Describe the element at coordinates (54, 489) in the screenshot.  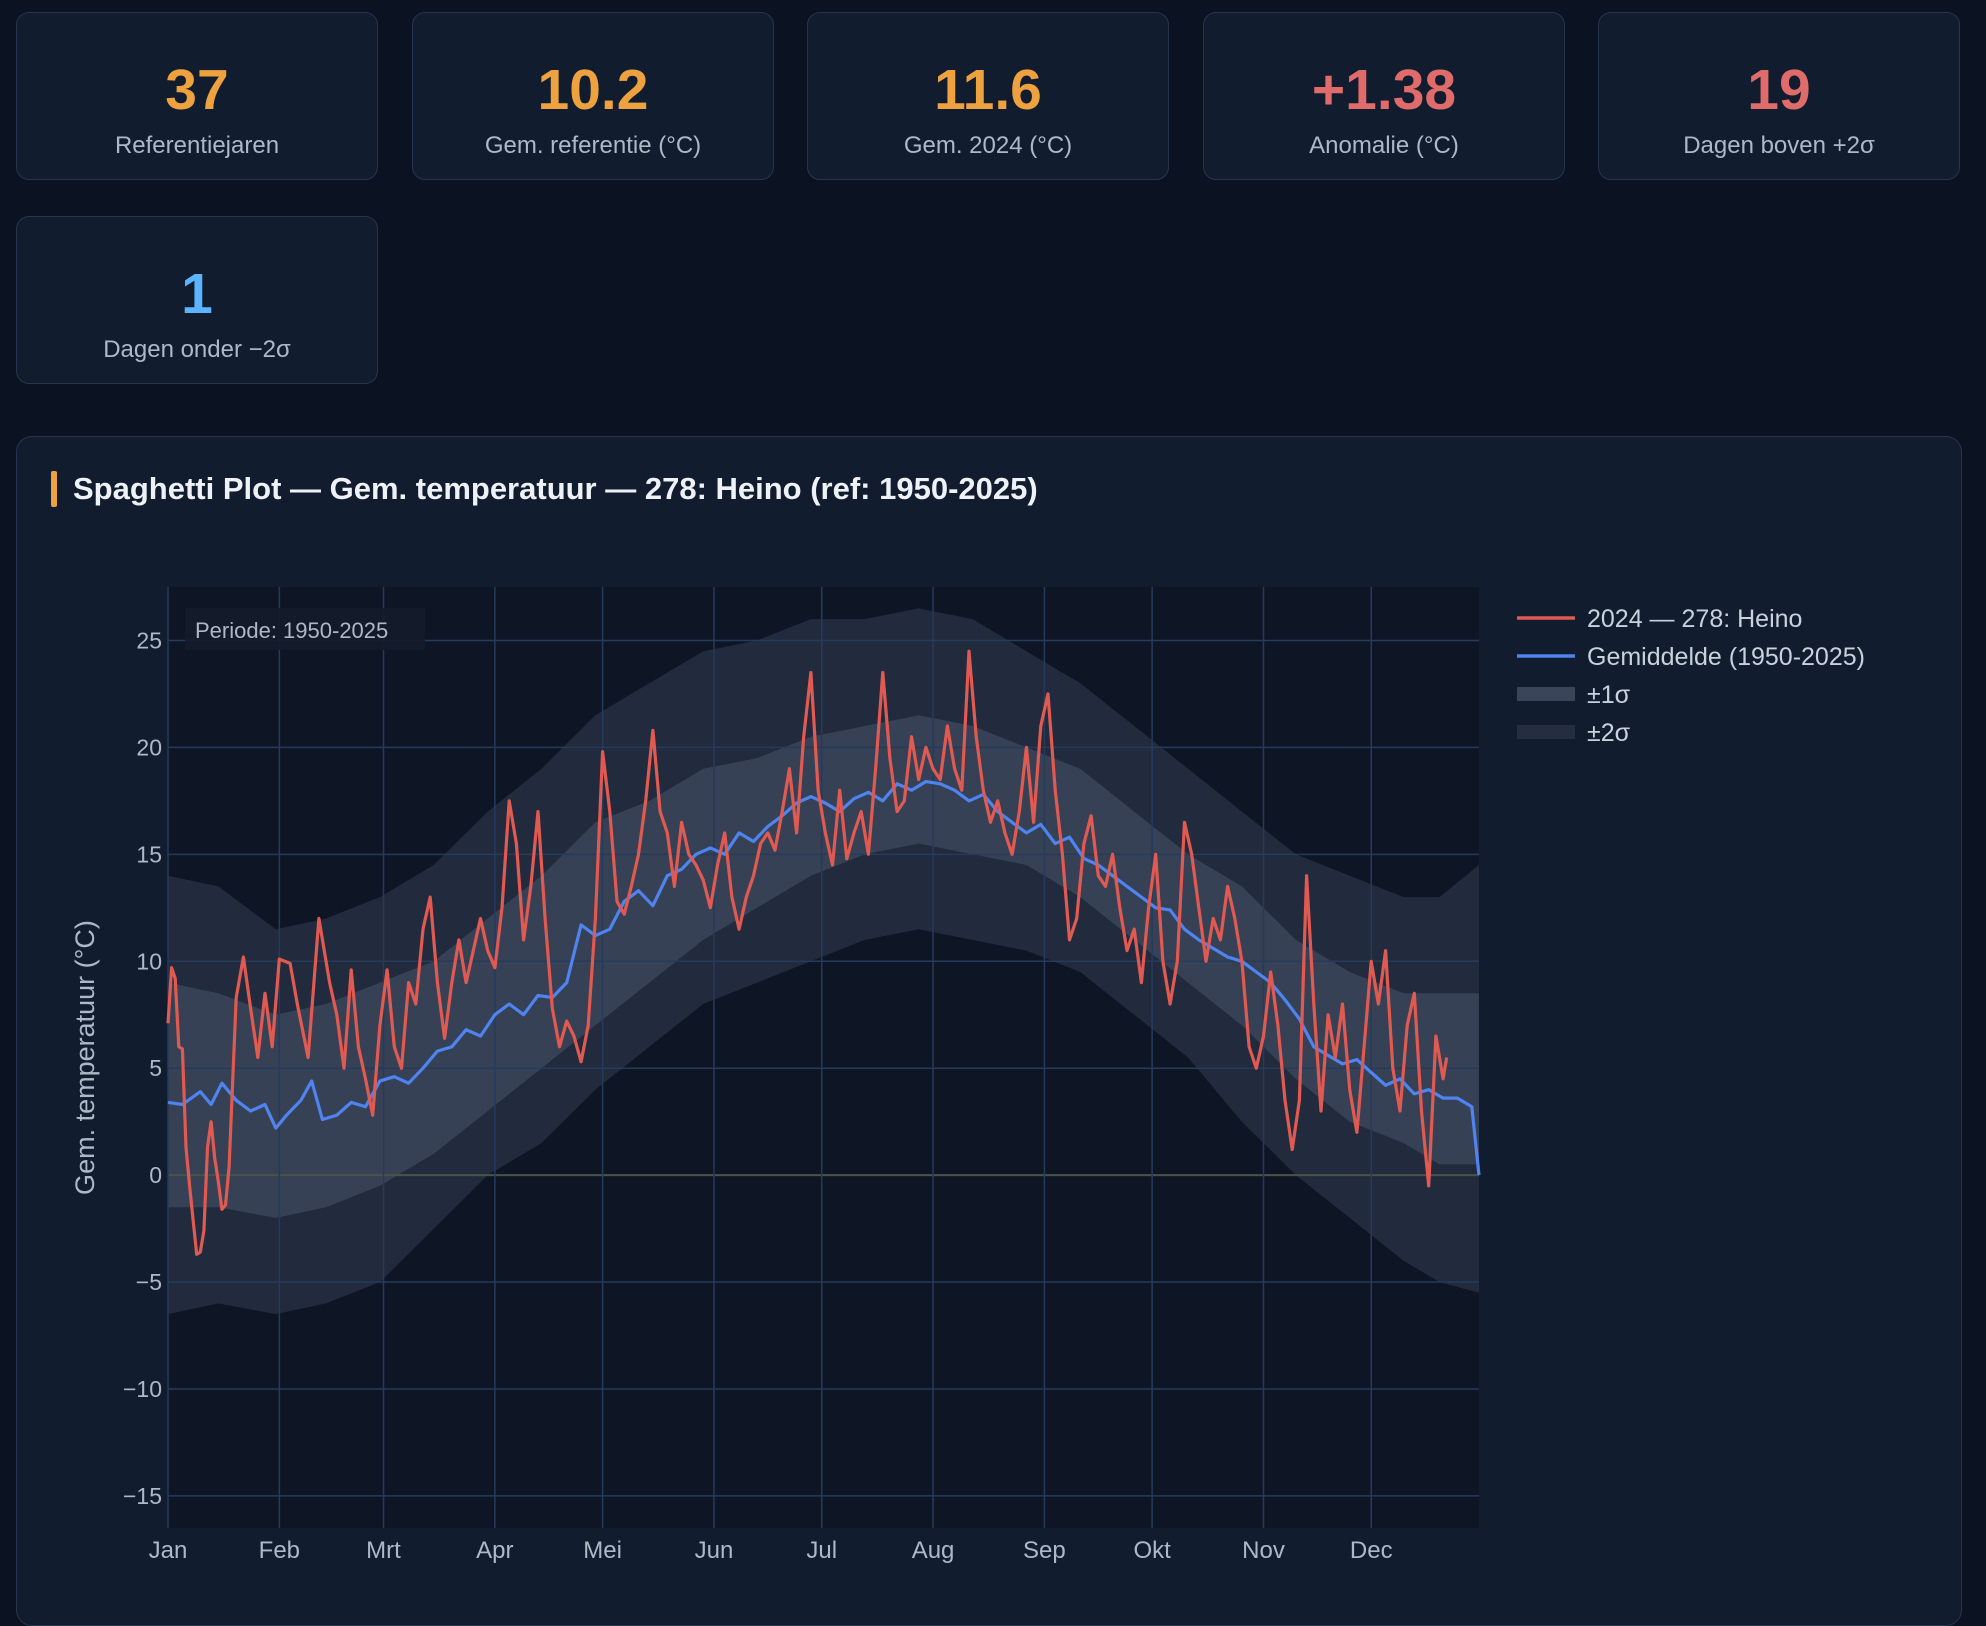
I see `panel-accent-bar` at that location.